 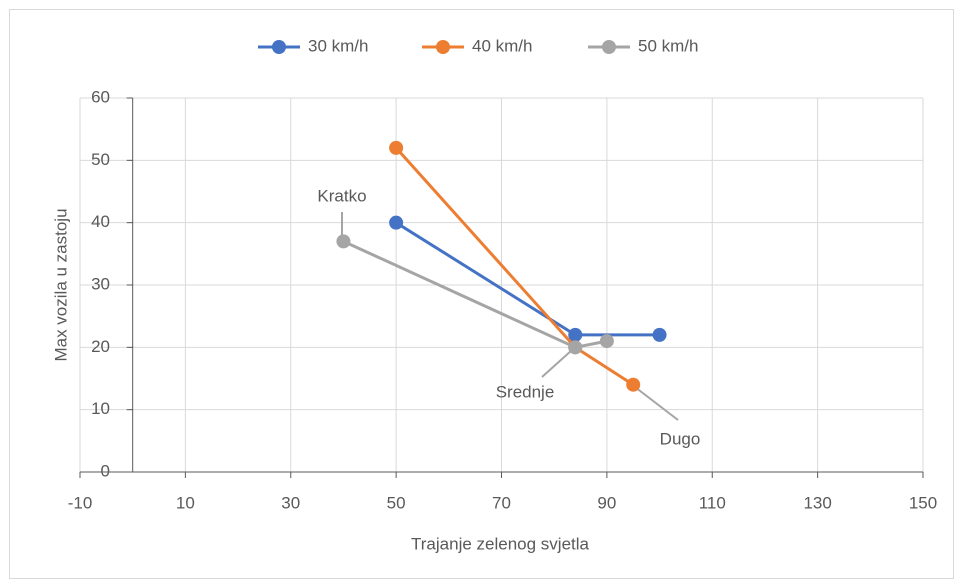 I want to click on annotation: Kratko, so click(x=341, y=195).